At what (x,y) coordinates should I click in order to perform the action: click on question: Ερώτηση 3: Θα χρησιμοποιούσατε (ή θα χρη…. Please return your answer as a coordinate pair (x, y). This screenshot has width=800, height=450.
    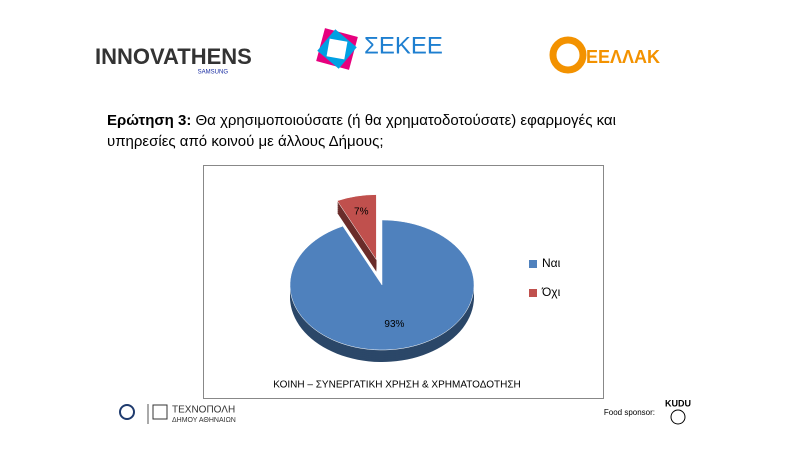
    Looking at the image, I should click on (397, 131).